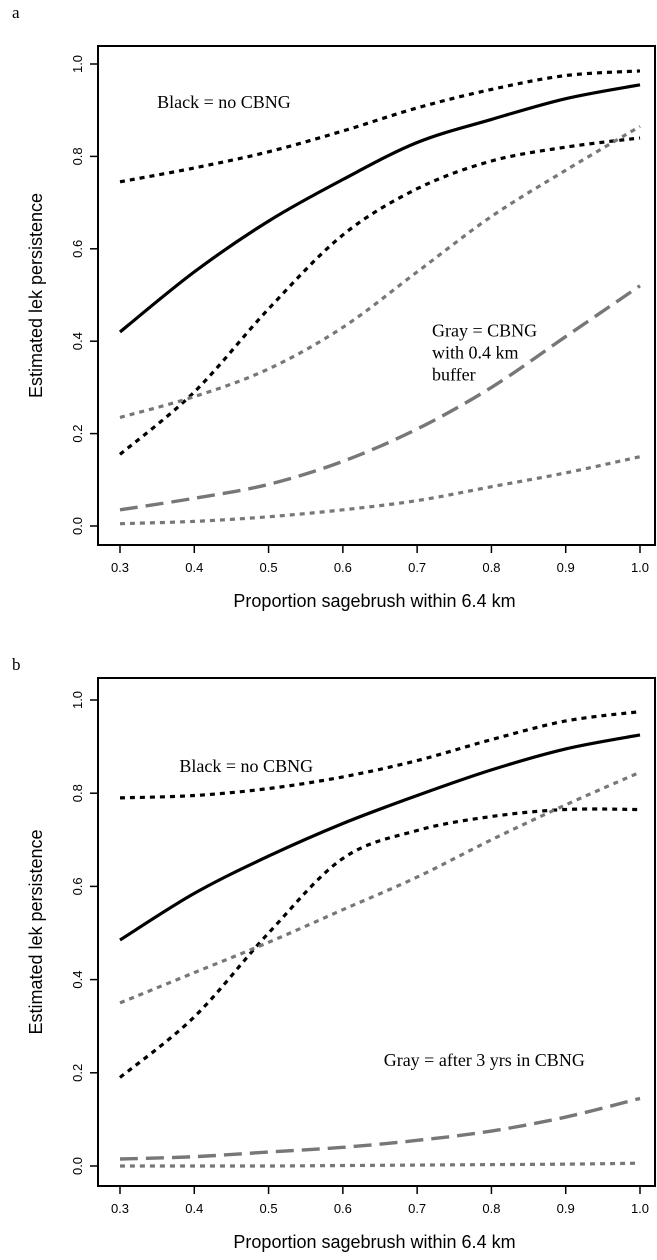 This screenshot has width=657, height=1260. I want to click on annotation-line: with 0.4 km, so click(475, 353).